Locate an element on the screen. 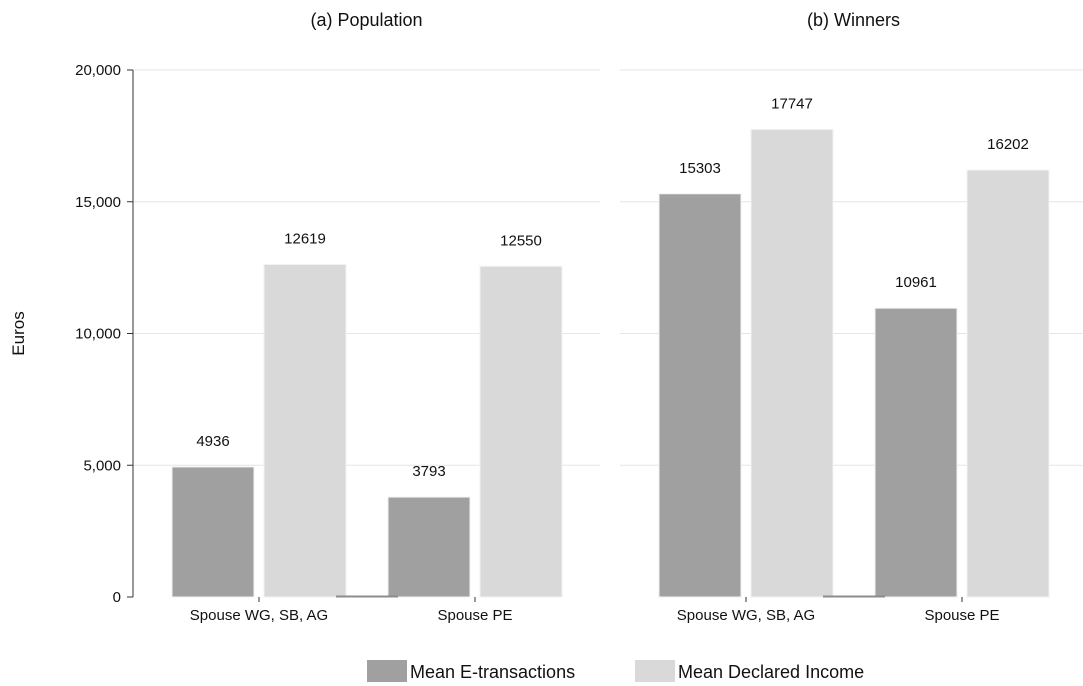 This screenshot has height=686, width=1083. panel-title: (b) Winners is located at coordinates (853, 20).